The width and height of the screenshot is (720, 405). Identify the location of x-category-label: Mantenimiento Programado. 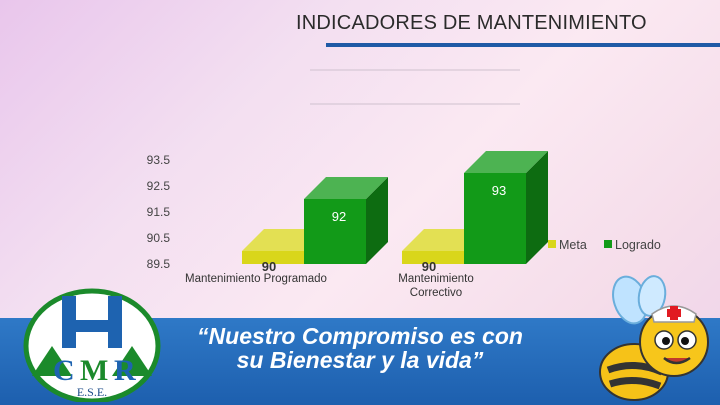
(256, 279).